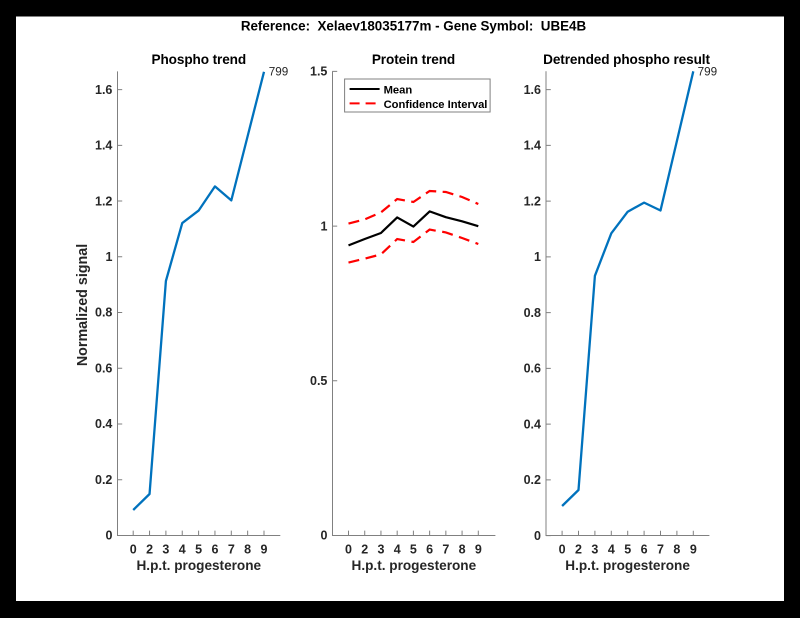 Image resolution: width=800 pixels, height=618 pixels. I want to click on svg-text: Mean, so click(398, 91).